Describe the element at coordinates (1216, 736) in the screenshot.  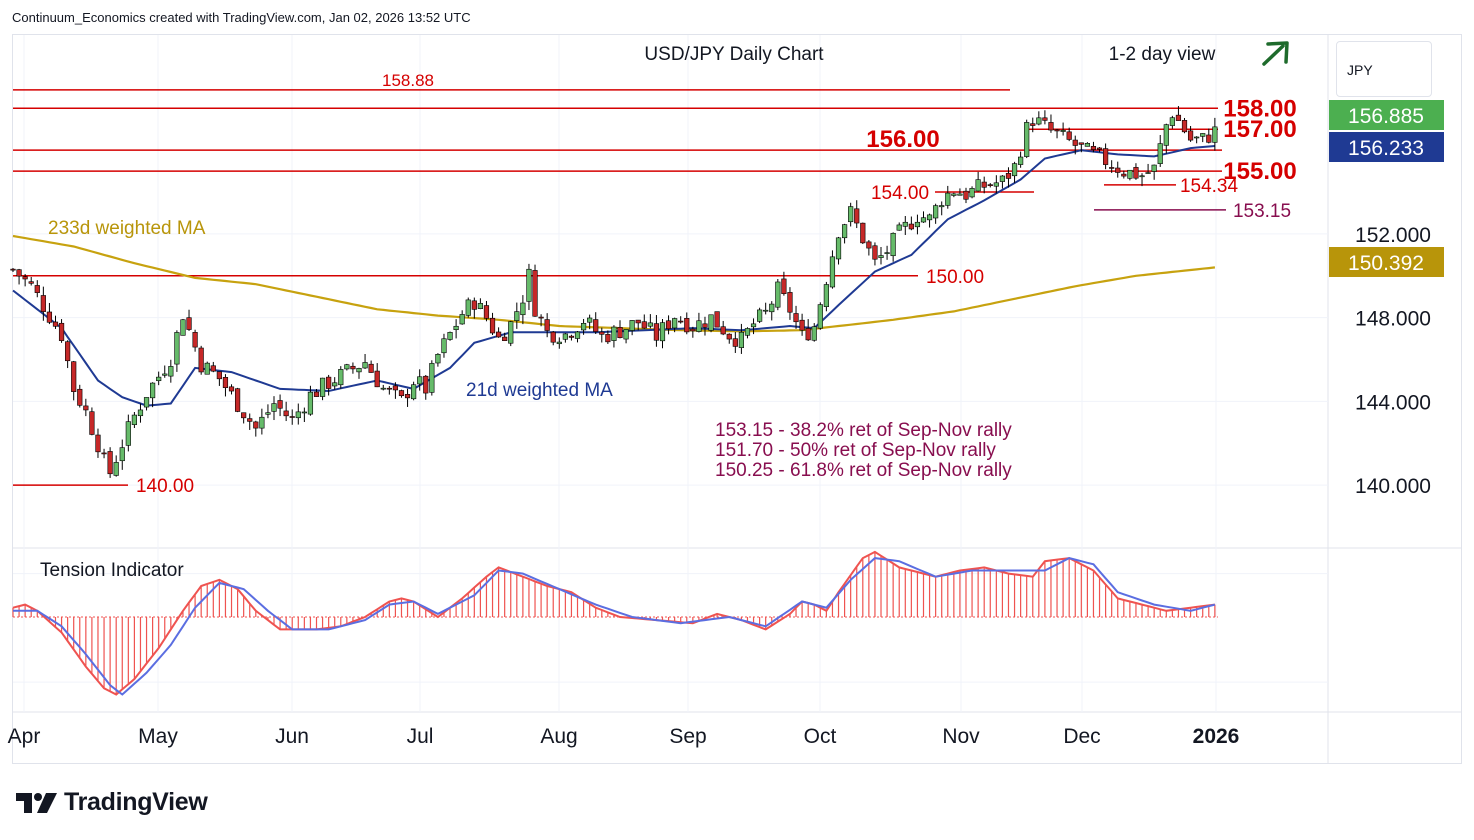
I see `x-tick-label: 2026` at that location.